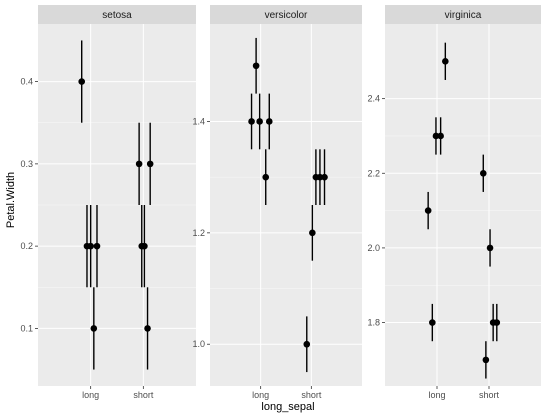  I want to click on x-axis-title: long_sepal, so click(287, 407).